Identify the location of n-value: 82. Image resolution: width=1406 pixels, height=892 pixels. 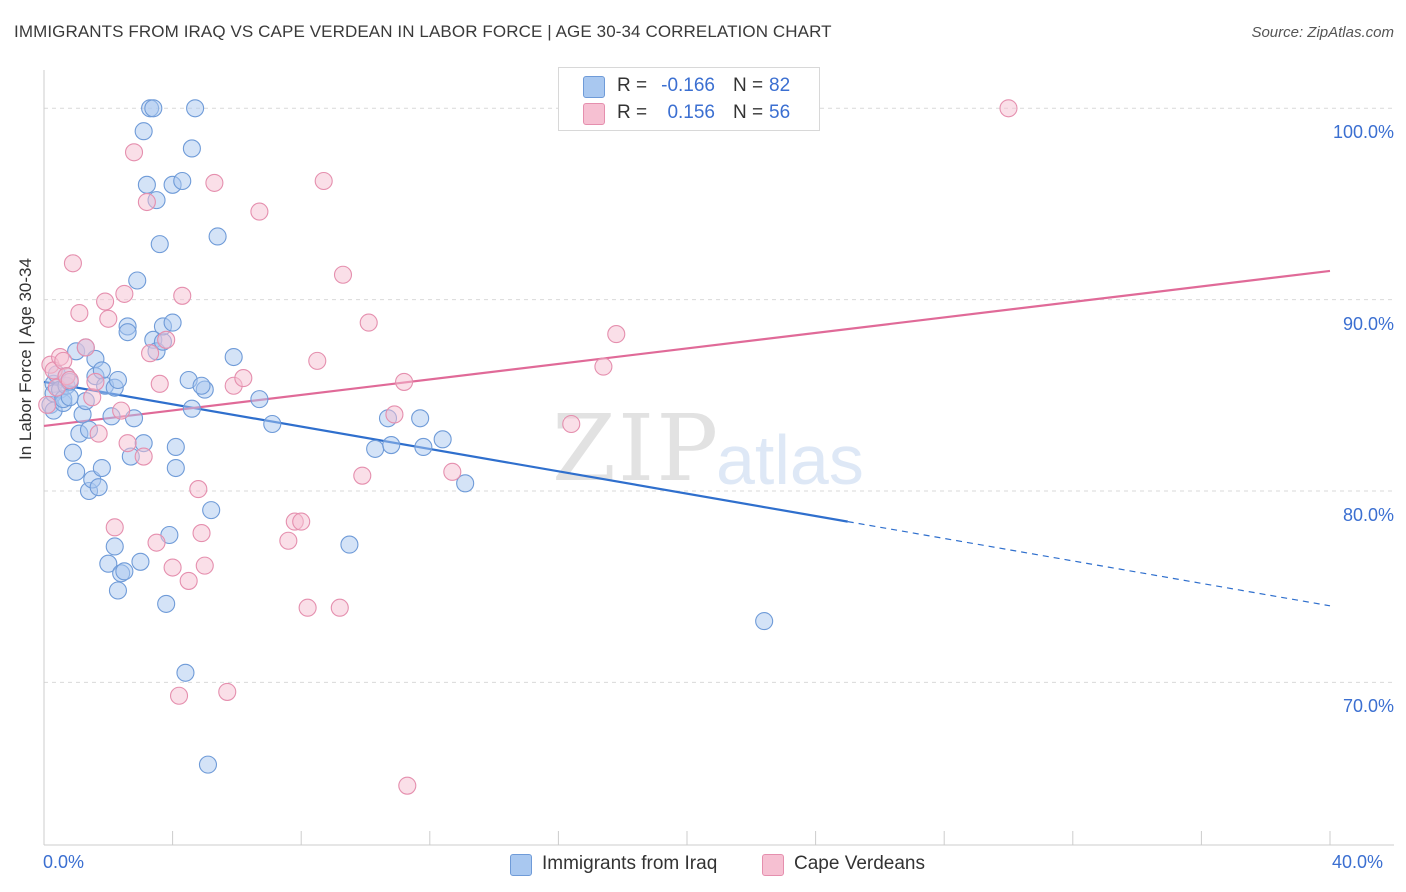
(780, 85).